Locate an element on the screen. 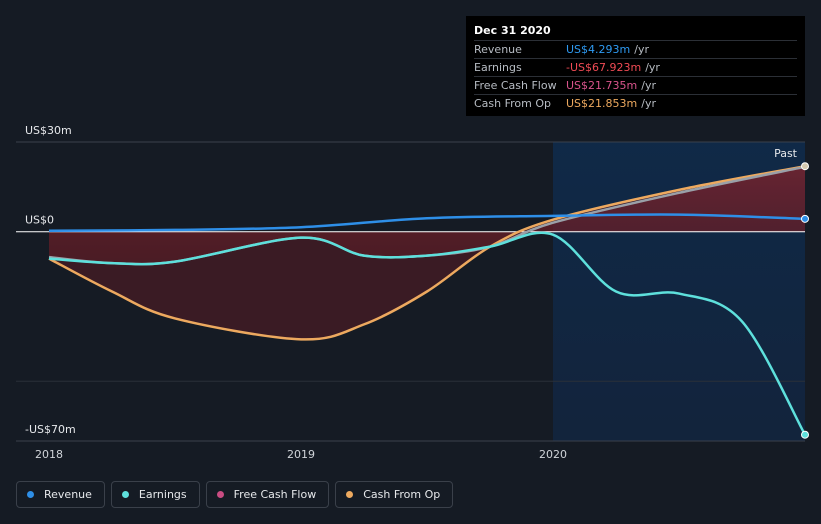 This screenshot has width=821, height=524. legend-item-revenue: Revenue is located at coordinates (60, 494).